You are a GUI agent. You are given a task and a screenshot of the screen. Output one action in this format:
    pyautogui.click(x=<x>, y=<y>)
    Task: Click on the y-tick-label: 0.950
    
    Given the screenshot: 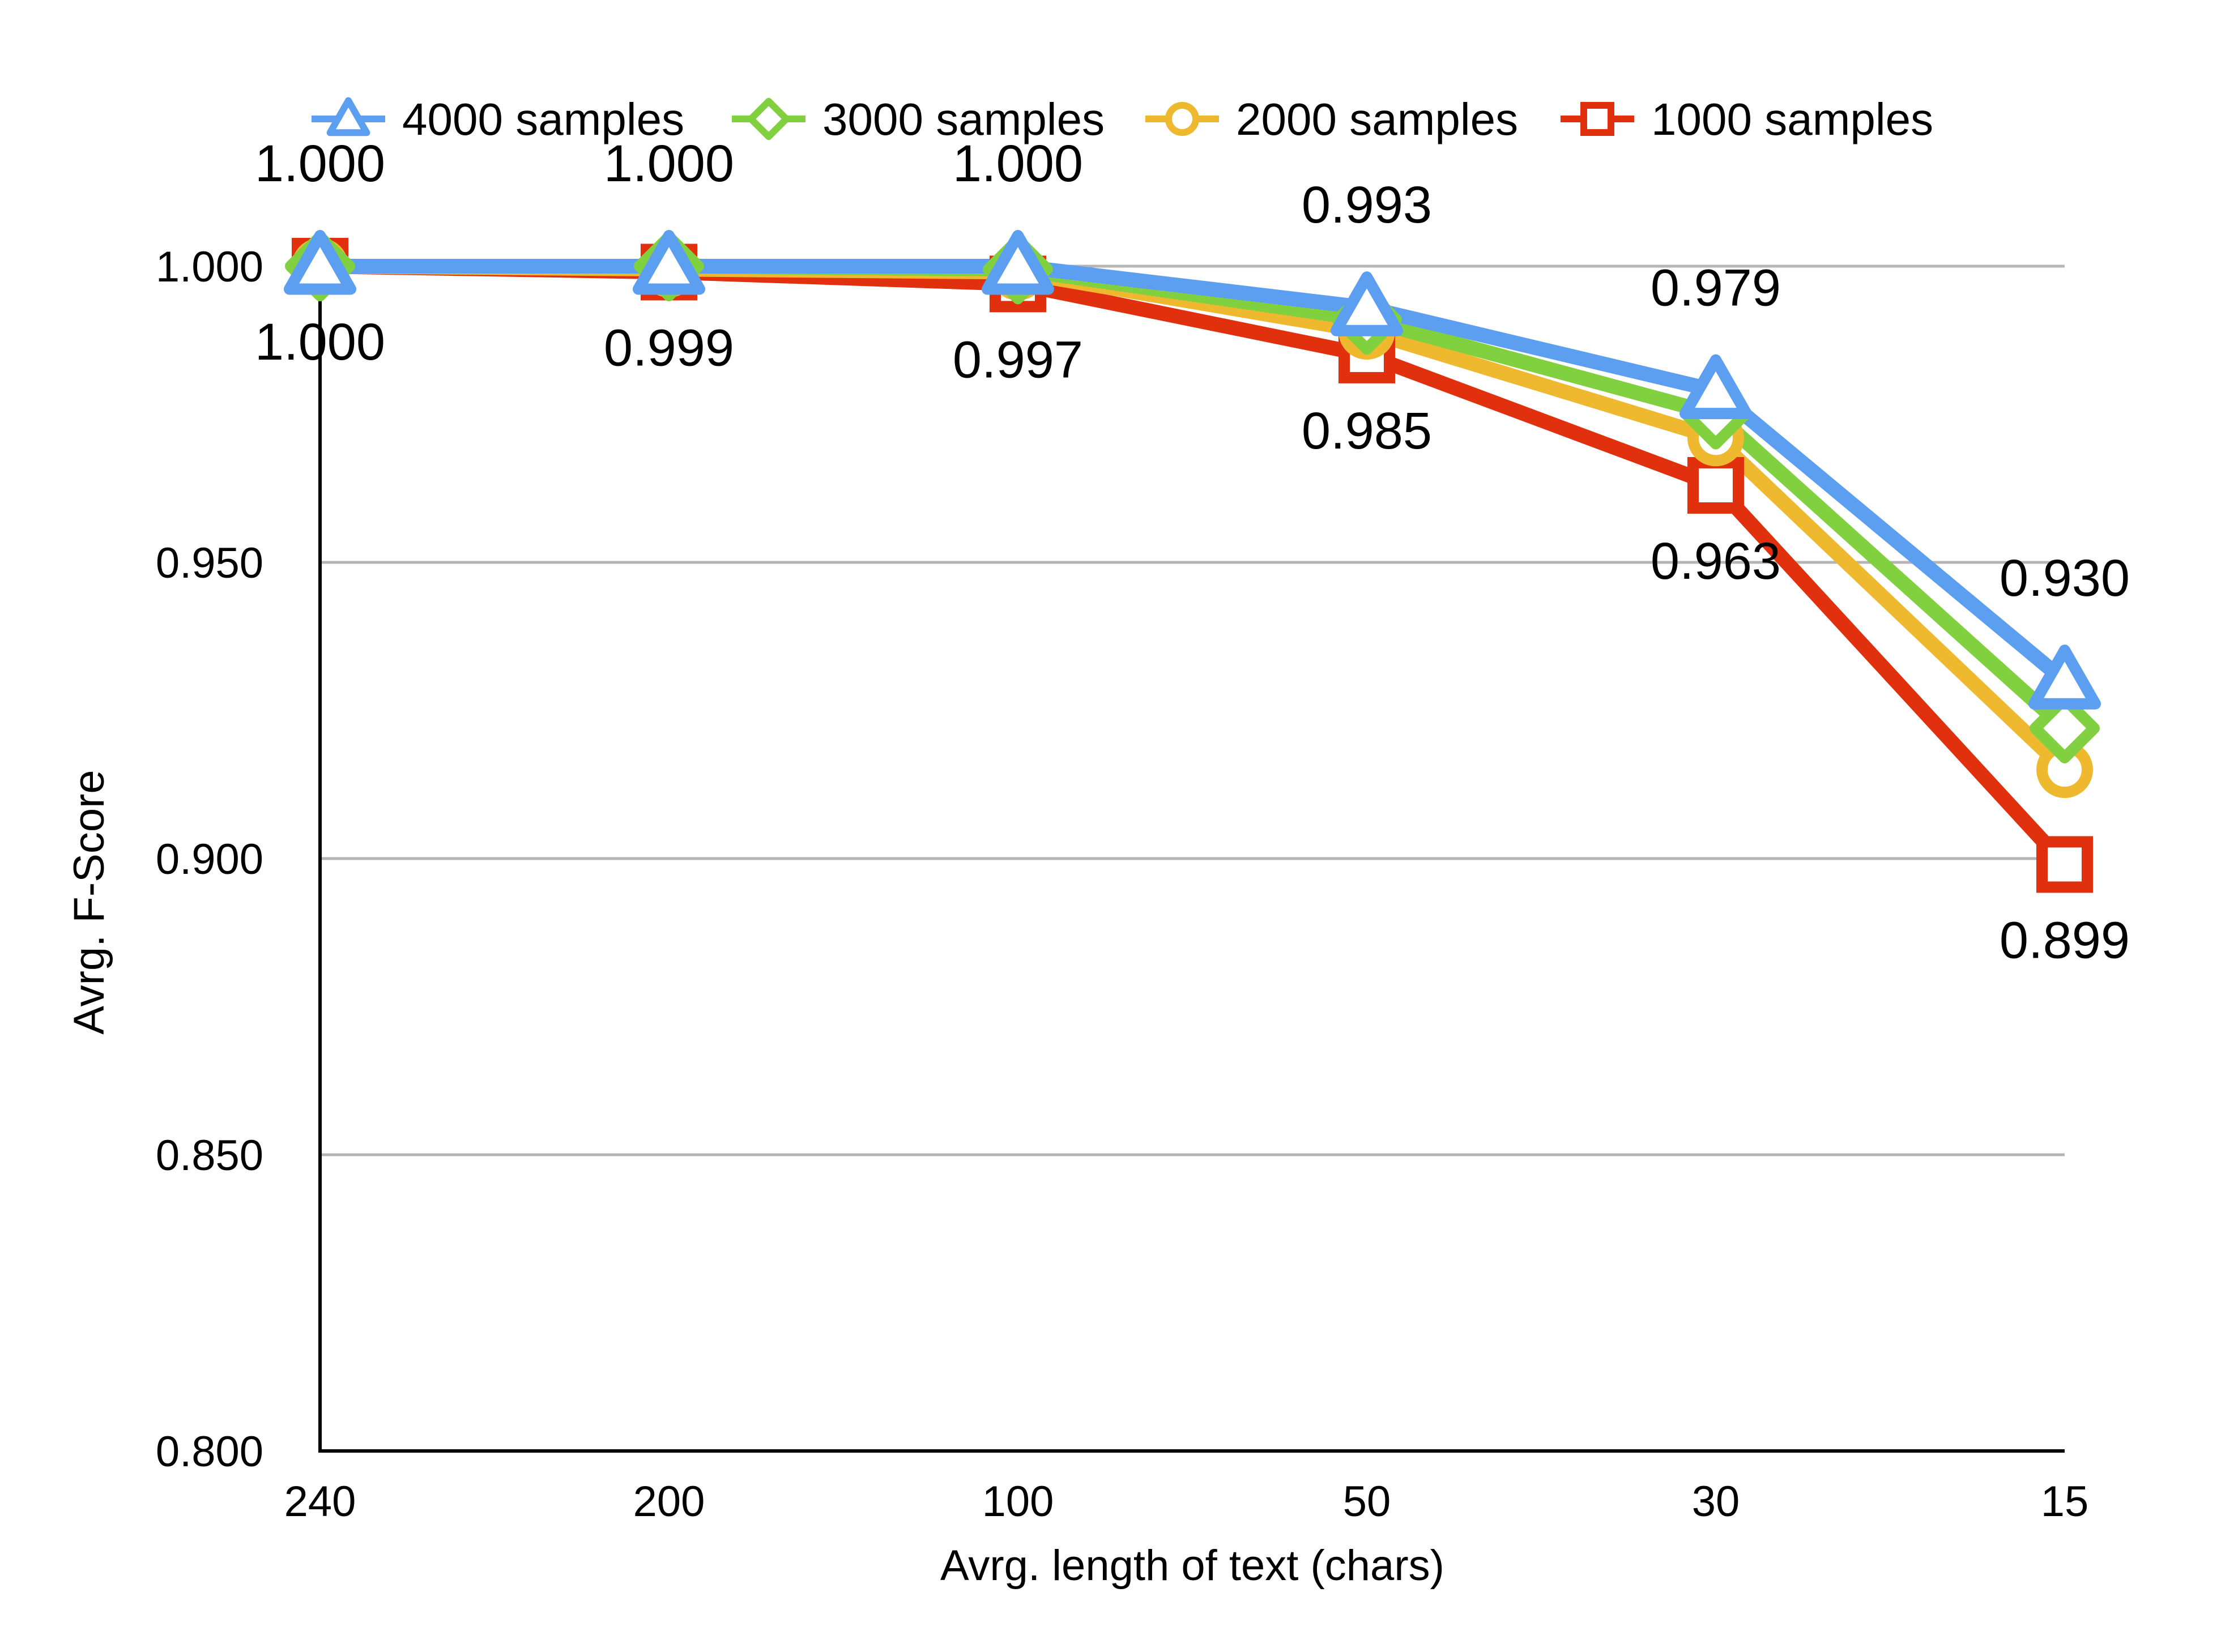 What is the action you would take?
    pyautogui.click(x=209, y=563)
    